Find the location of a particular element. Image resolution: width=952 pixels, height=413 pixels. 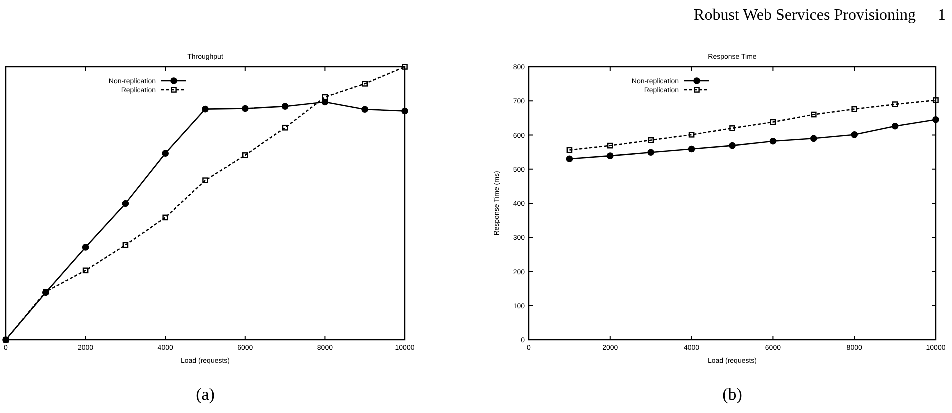

text: (b) is located at coordinates (732, 394).